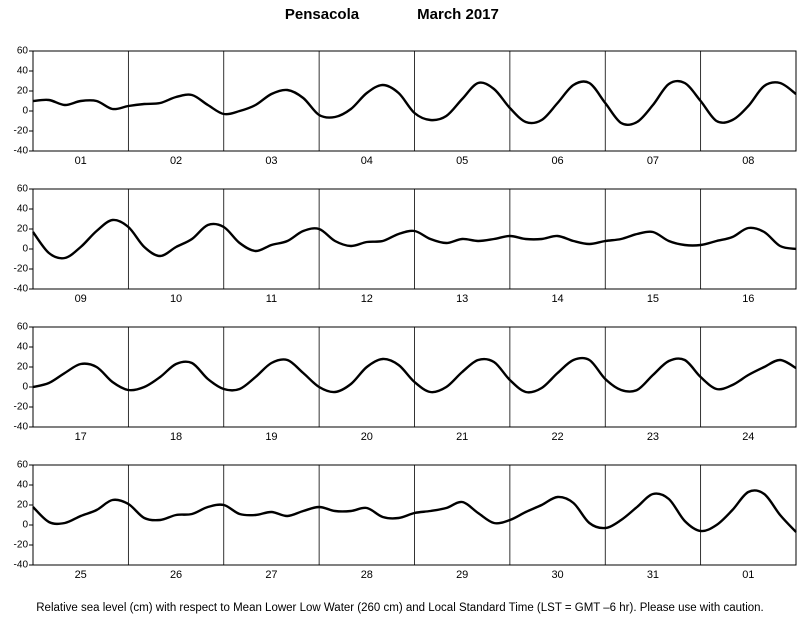 This screenshot has width=800, height=618. What do you see at coordinates (271, 437) in the screenshot?
I see `x-tick-label: 19` at bounding box center [271, 437].